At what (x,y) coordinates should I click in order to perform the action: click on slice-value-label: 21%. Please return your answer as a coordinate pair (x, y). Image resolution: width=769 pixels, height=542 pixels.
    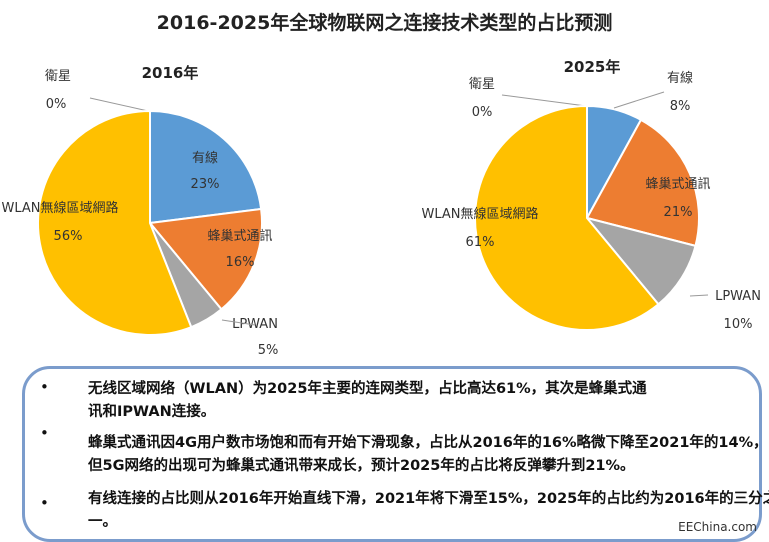
    Looking at the image, I should click on (678, 212).